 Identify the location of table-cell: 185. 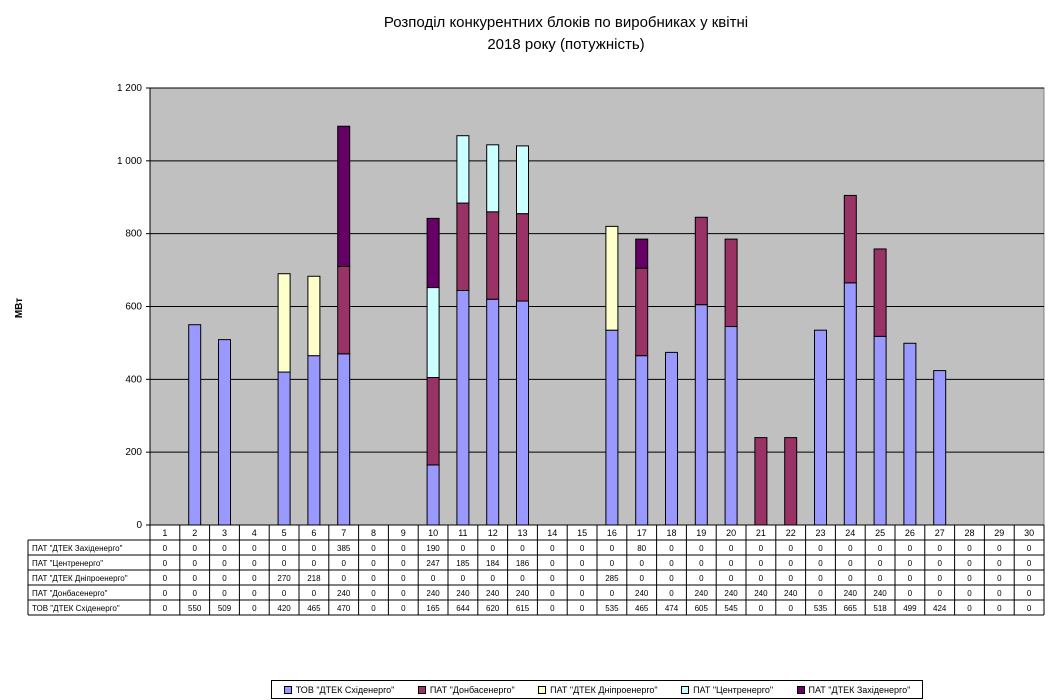
(463, 563).